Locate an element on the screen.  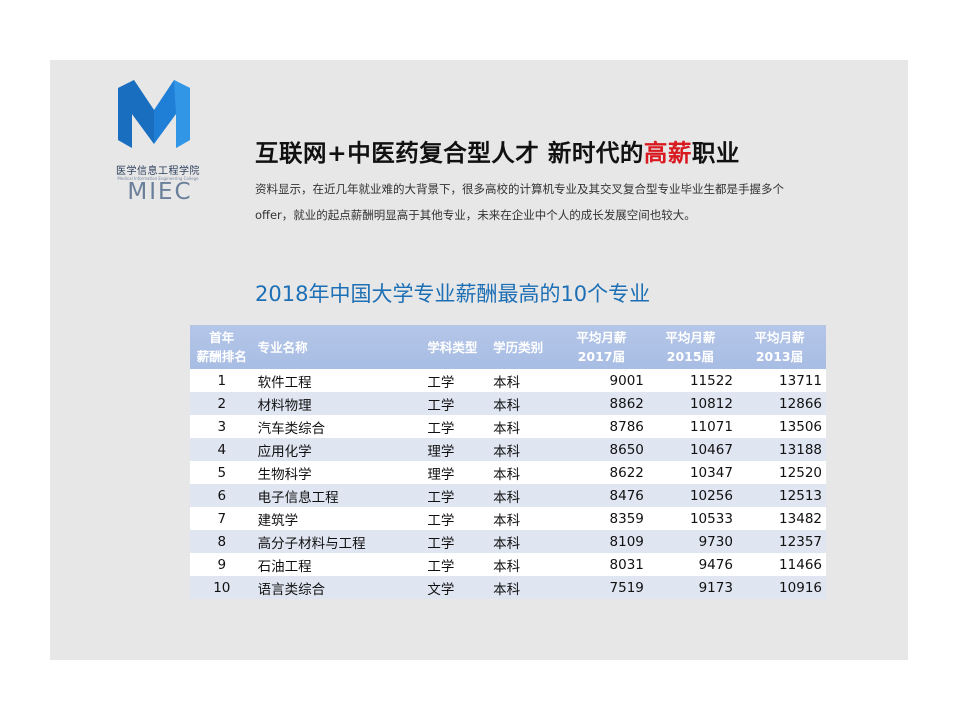
cell-salary-2017: 8650 is located at coordinates (626, 449).